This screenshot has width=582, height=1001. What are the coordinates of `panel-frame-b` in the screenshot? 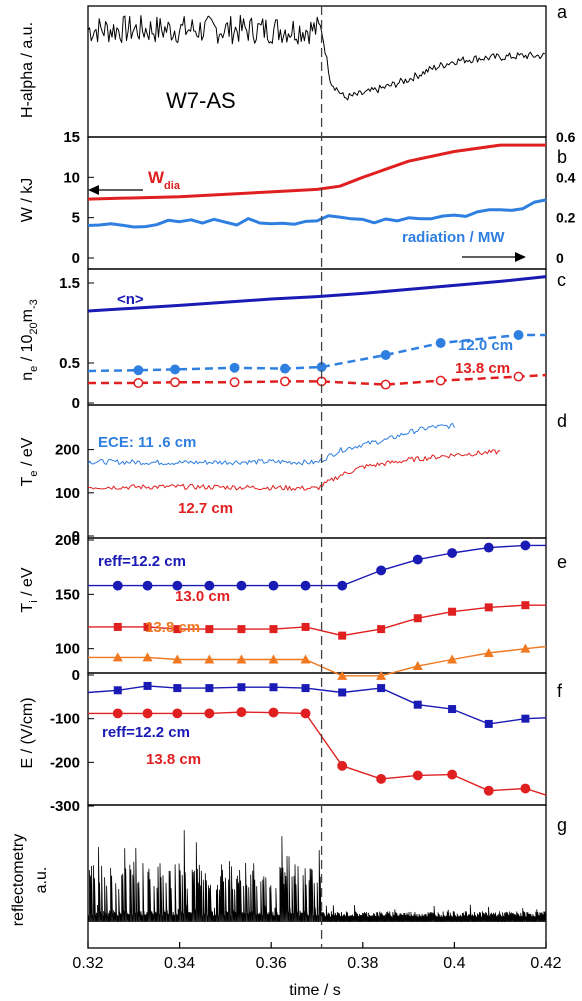 It's located at (317, 203).